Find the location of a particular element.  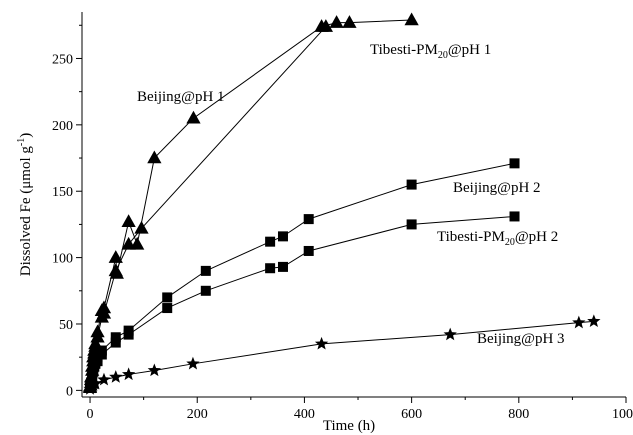

x-tick-label: 400 is located at coordinates (304, 414).